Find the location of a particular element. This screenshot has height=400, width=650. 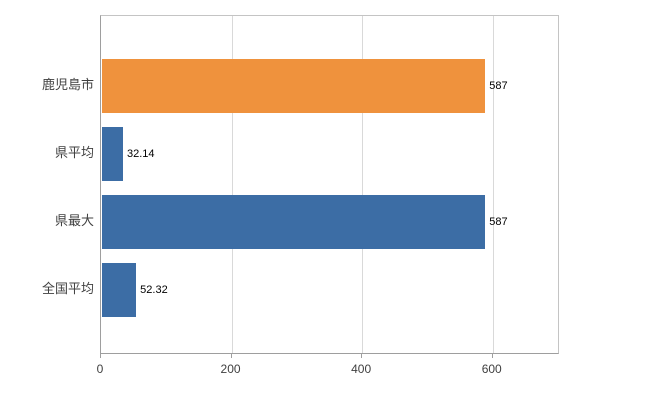

category-label: 鹿児島市 is located at coordinates (67, 84).